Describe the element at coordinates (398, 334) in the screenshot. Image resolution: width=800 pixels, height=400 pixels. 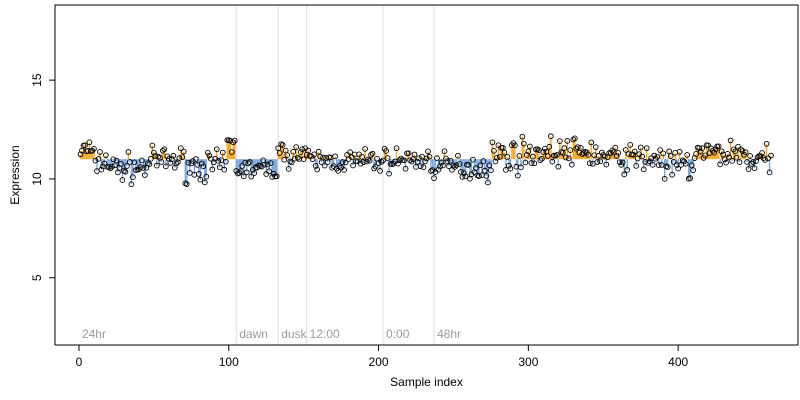
I see `phase-label-4: 0:00` at that location.